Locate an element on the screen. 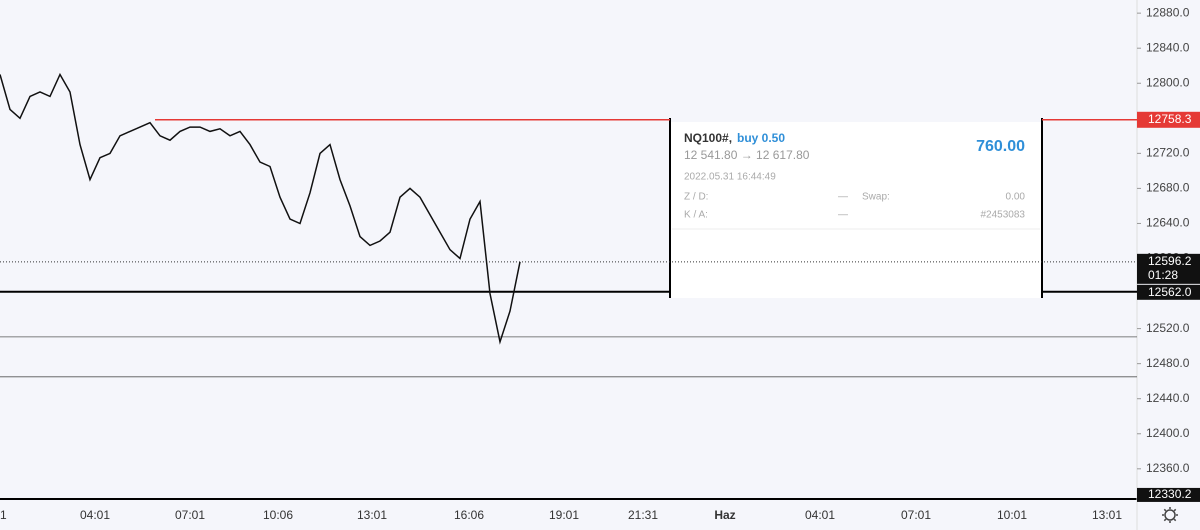 The width and height of the screenshot is (1200, 530). trade-row-text: #2453083 is located at coordinates (1003, 215).